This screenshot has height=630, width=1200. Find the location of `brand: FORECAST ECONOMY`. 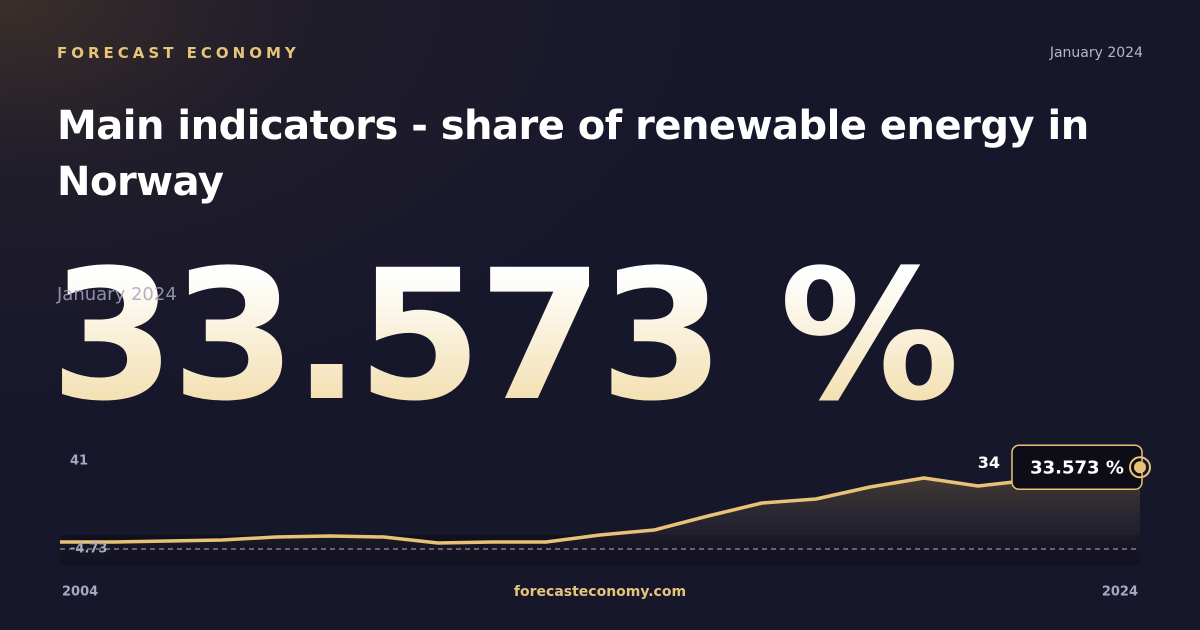

brand: FORECAST ECONOMY is located at coordinates (178, 53).